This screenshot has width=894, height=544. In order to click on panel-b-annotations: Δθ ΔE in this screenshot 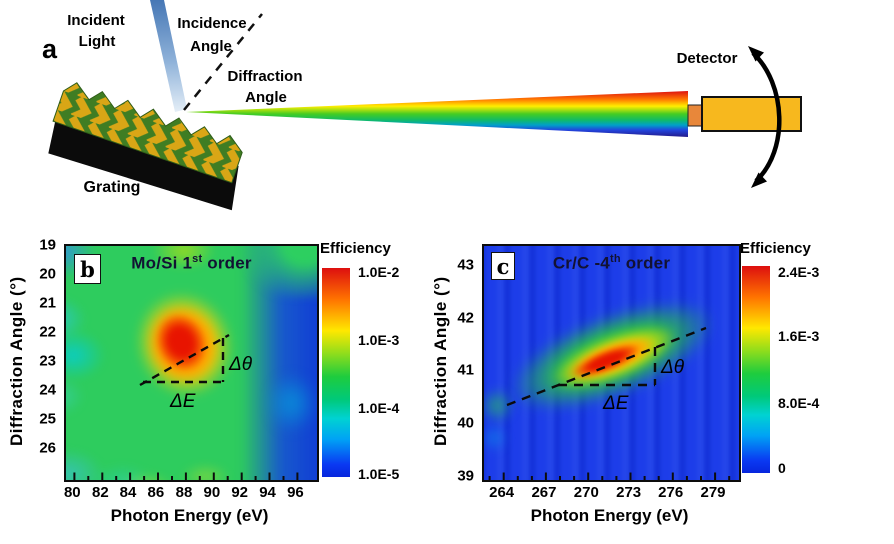, I will do `click(181, 363)`.